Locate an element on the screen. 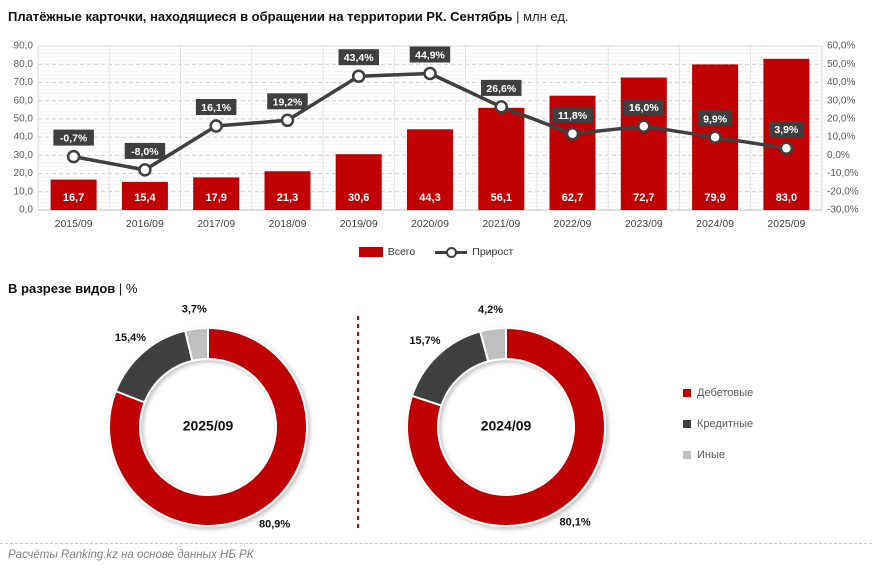 The image size is (872, 569). legend-label-other: Иные is located at coordinates (711, 455).